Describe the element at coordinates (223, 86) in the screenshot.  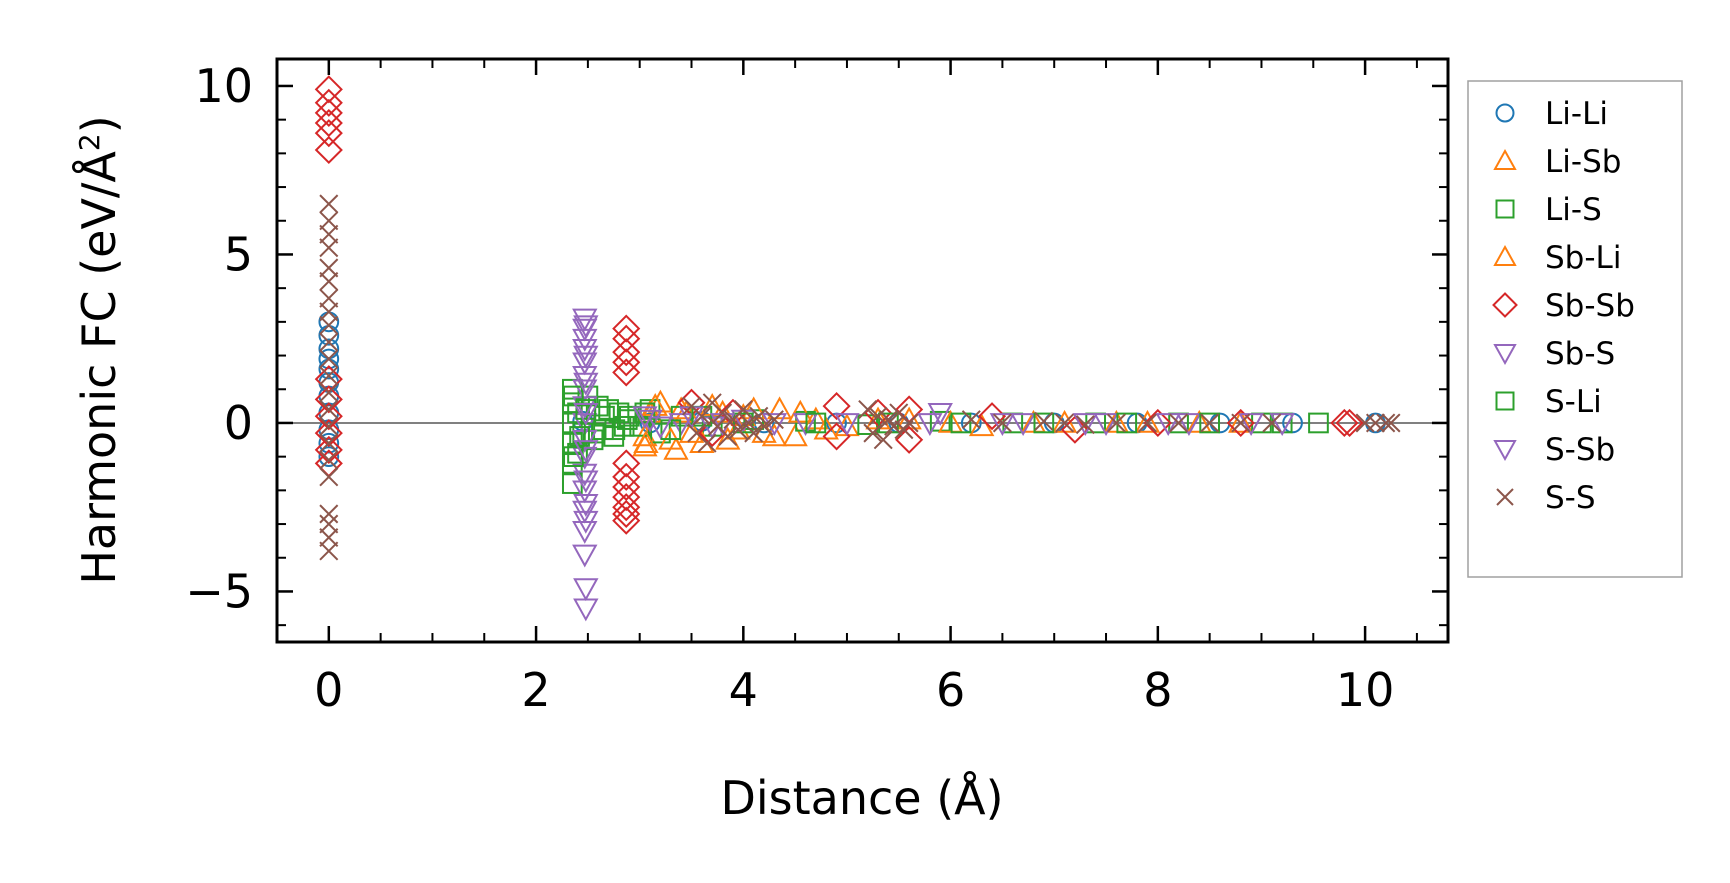
I see `y-tick-label: 10` at that location.